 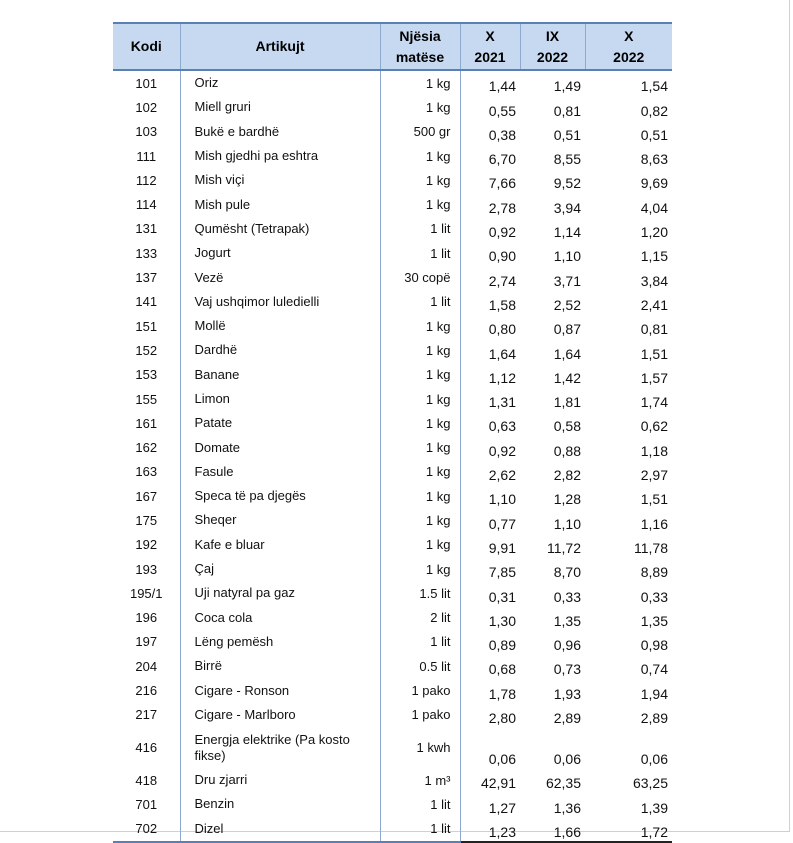 What do you see at coordinates (279, 569) in the screenshot?
I see `item-cell: Çaj` at bounding box center [279, 569].